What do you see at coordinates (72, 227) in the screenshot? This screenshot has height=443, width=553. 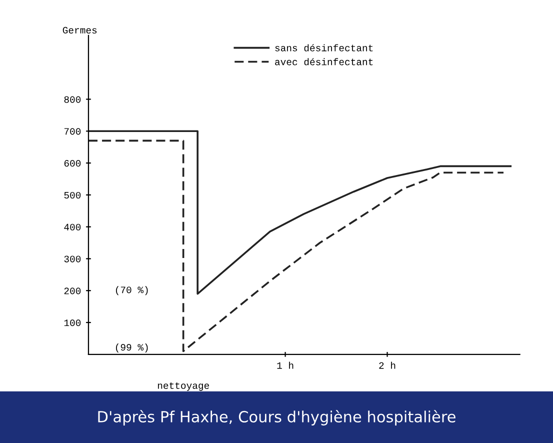 I see `y-tick-label: 400` at bounding box center [72, 227].